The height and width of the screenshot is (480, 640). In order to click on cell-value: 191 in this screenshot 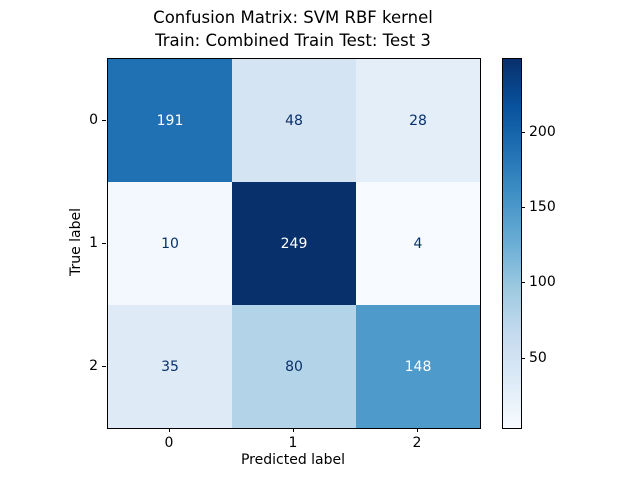, I will do `click(170, 120)`.